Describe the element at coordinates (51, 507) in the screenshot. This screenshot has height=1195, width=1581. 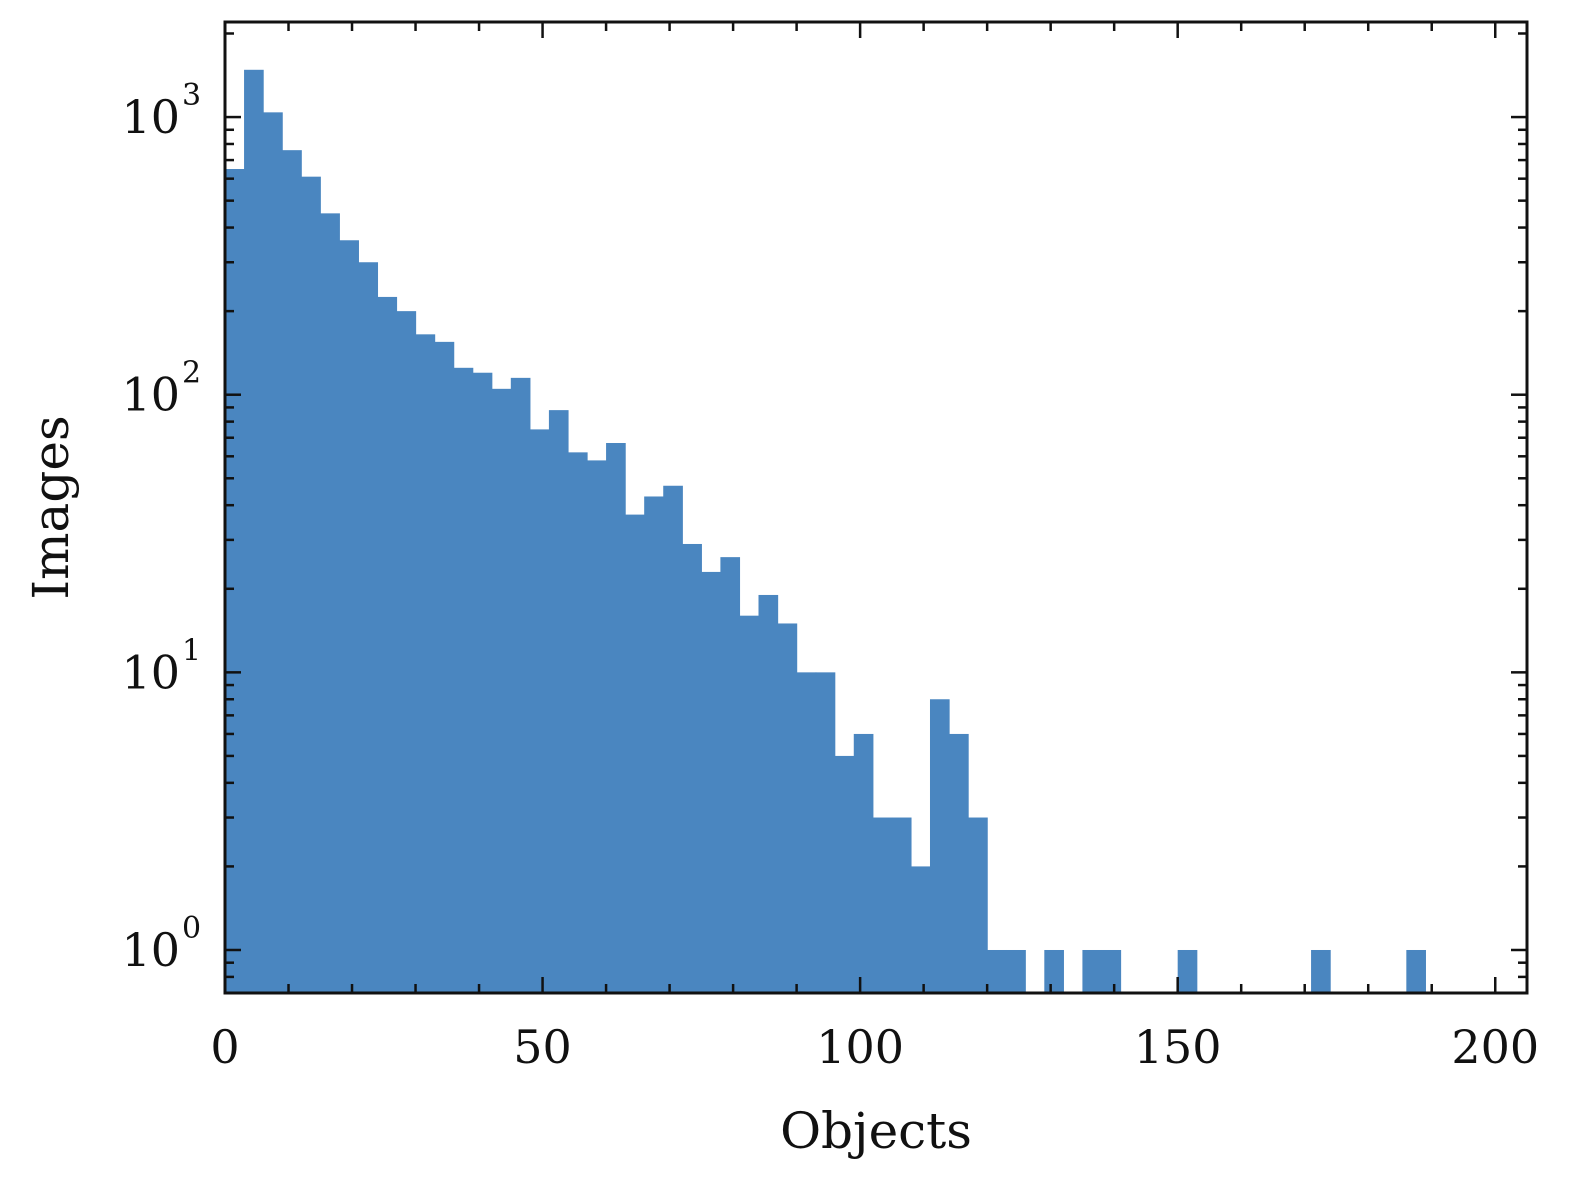
I see `y-axis-label: Images` at that location.